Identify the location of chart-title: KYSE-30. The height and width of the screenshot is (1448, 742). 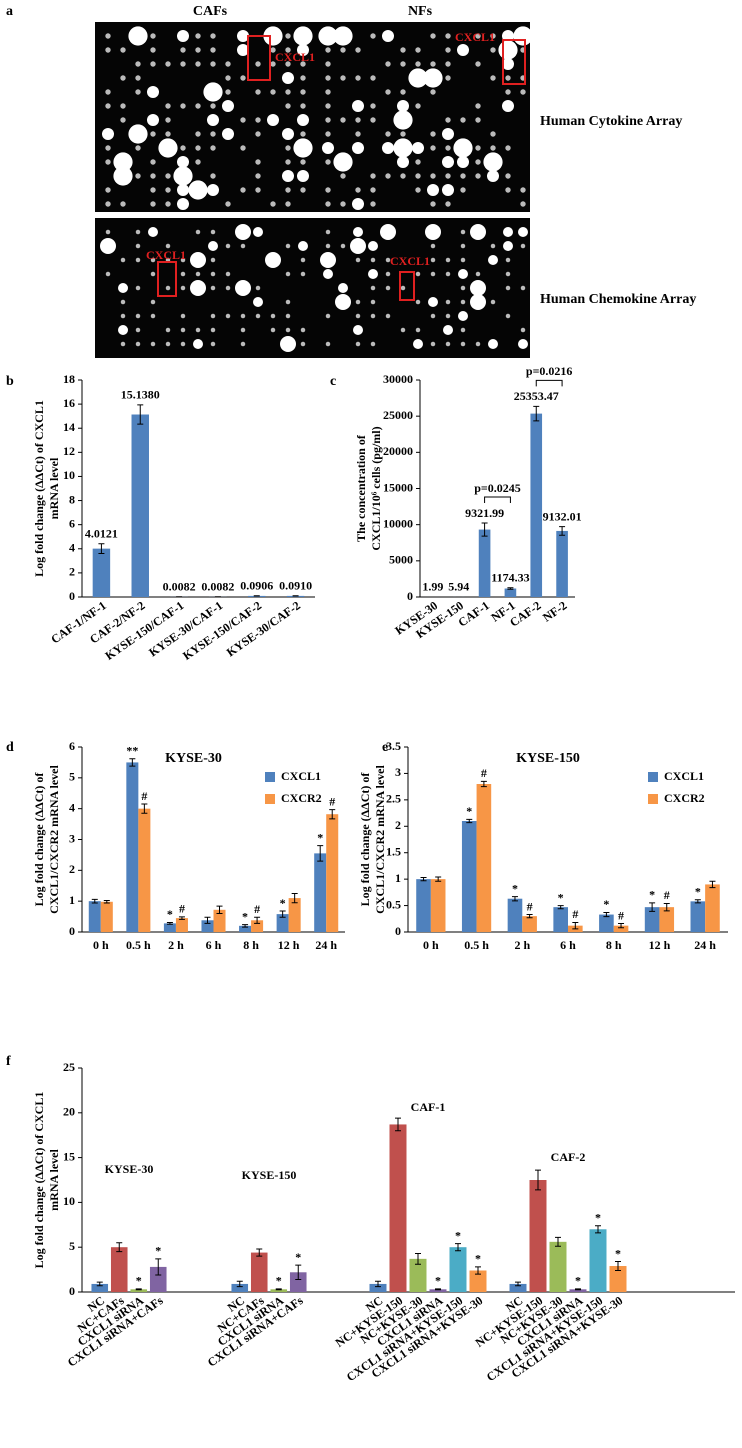
(193, 758).